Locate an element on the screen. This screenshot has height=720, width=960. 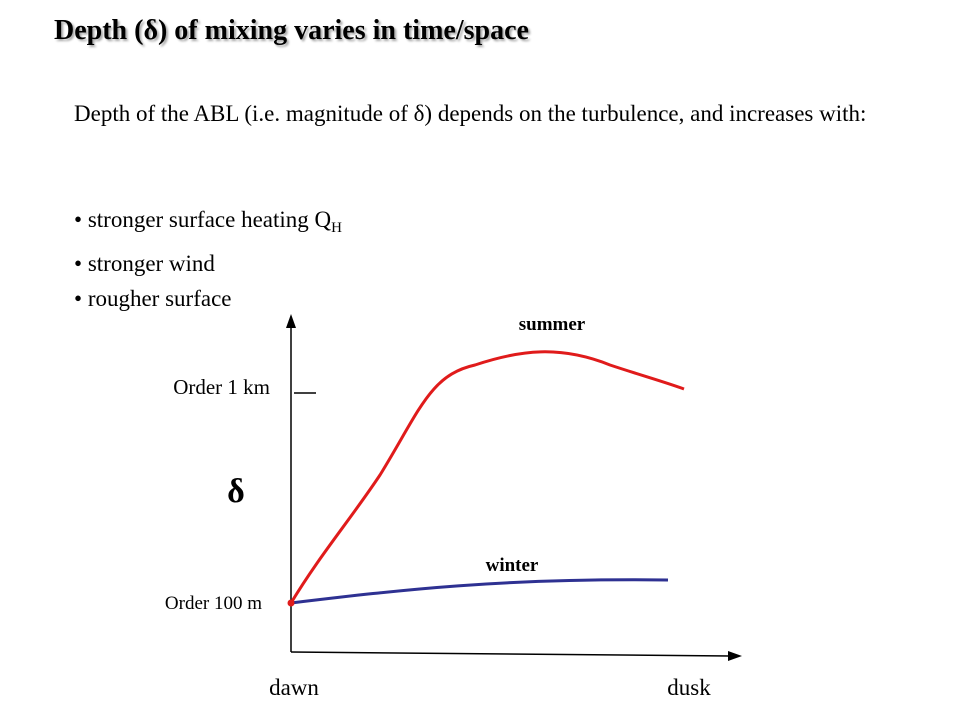
bullet-surface-heating-text: stronger surface heating Q is located at coordinates (209, 219).